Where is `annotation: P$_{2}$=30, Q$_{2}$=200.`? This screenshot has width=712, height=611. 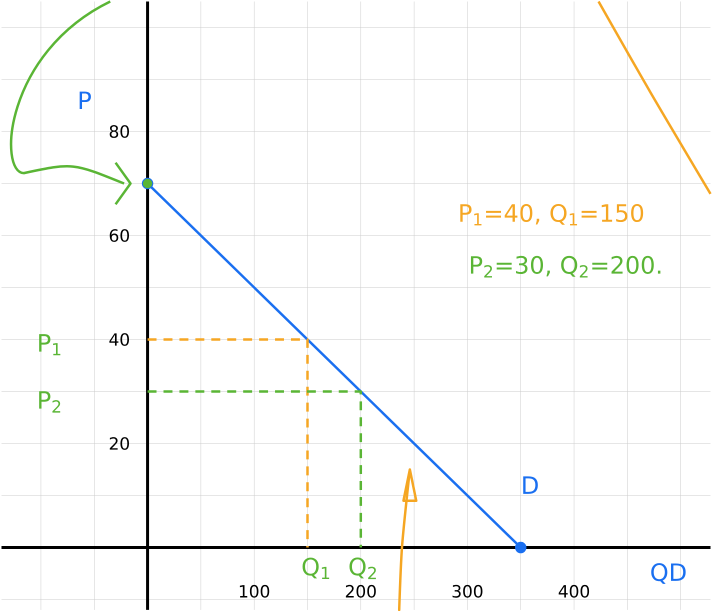 annotation: P$_{2}$=30, Q$_{2}$=200. is located at coordinates (565, 267).